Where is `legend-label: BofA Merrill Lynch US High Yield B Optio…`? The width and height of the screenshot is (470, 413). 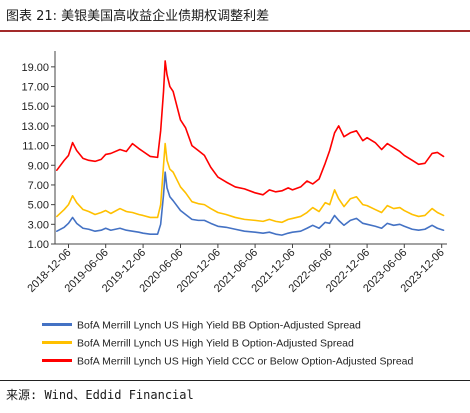
legend-label: BofA Merrill Lynch US High Yield B Optio… is located at coordinates (215, 343).